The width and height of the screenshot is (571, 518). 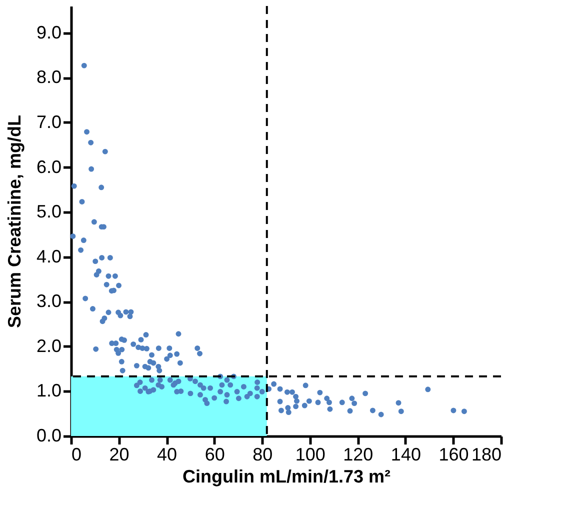 What do you see at coordinates (49, 256) in the screenshot?
I see `y-tick-label: 4.0` at bounding box center [49, 256].